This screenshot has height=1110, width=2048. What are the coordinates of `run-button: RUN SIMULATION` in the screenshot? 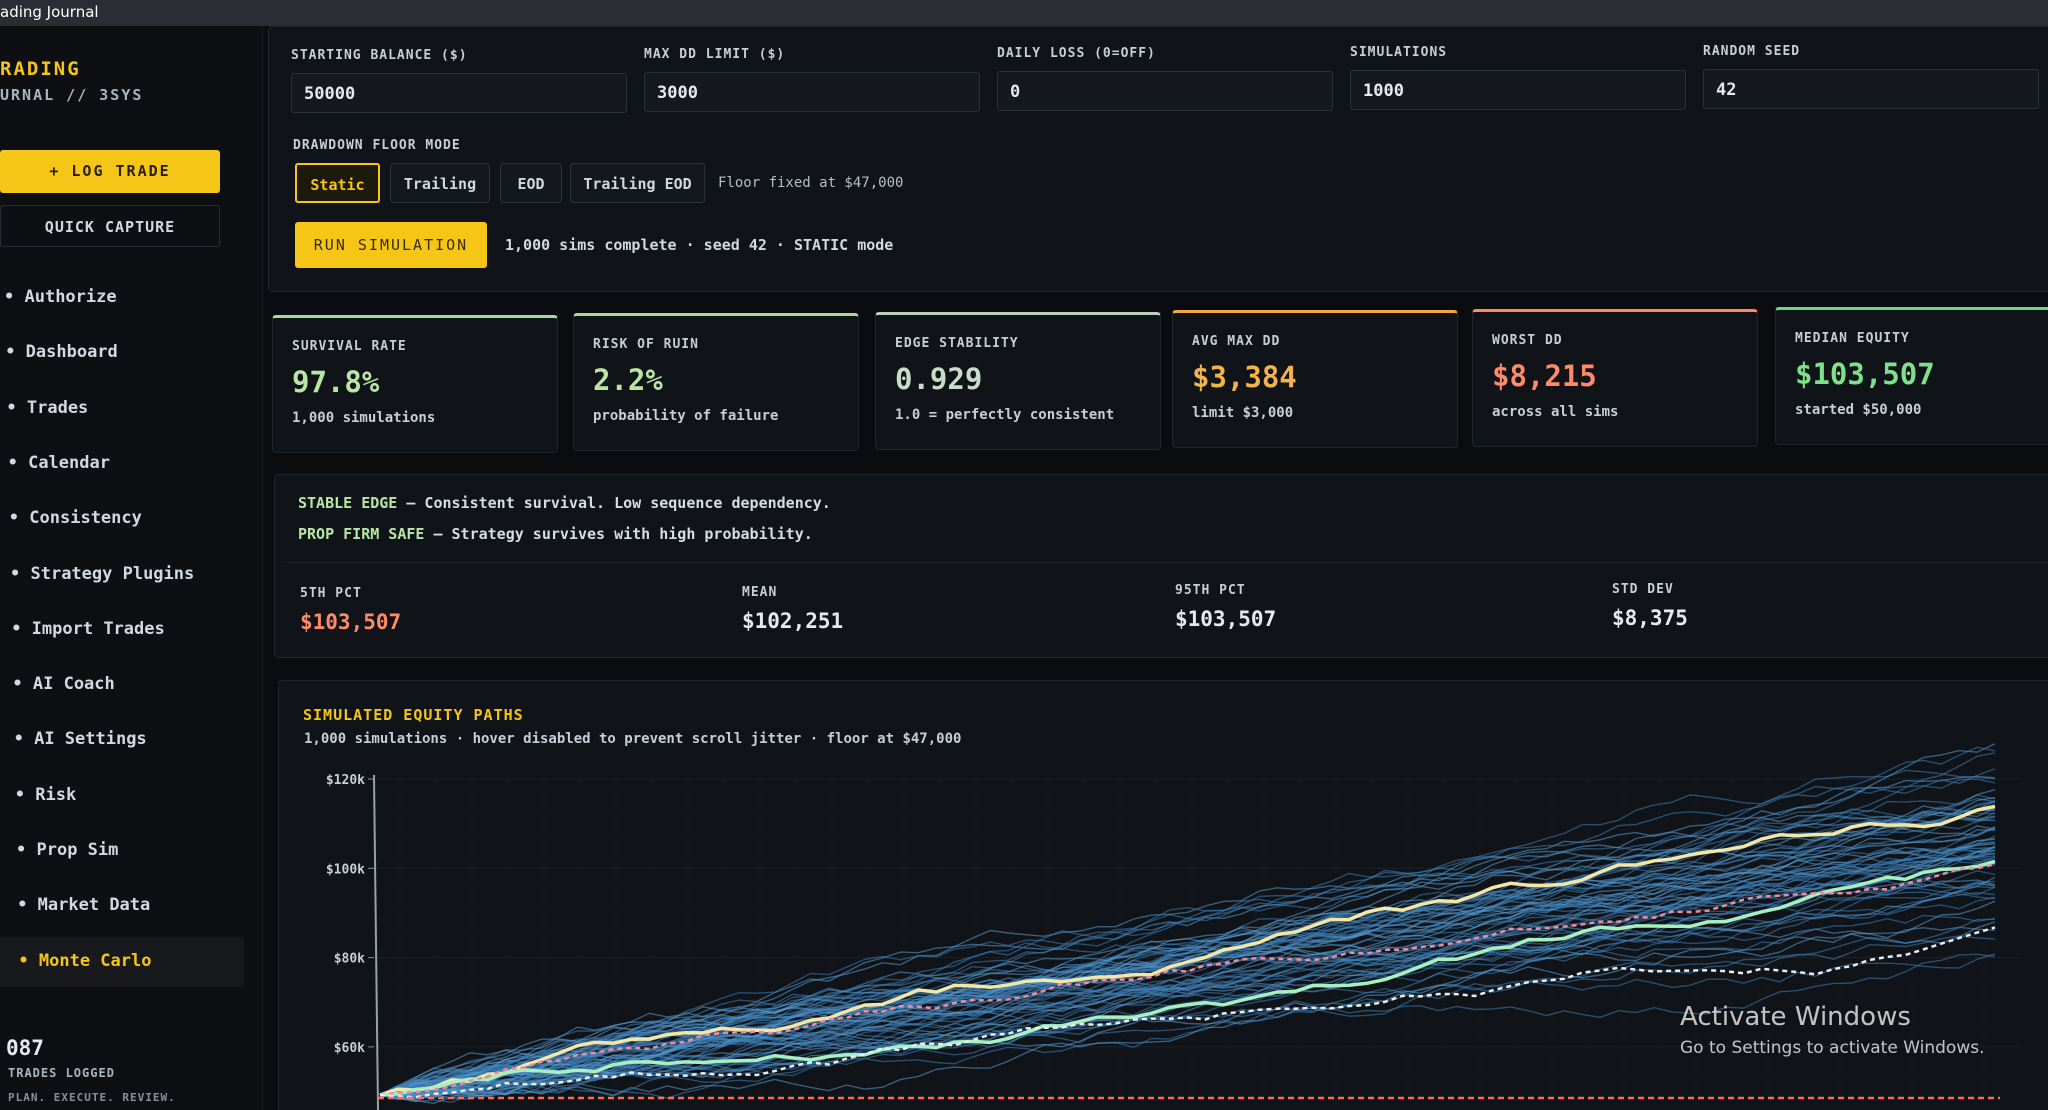 It's located at (391, 245).